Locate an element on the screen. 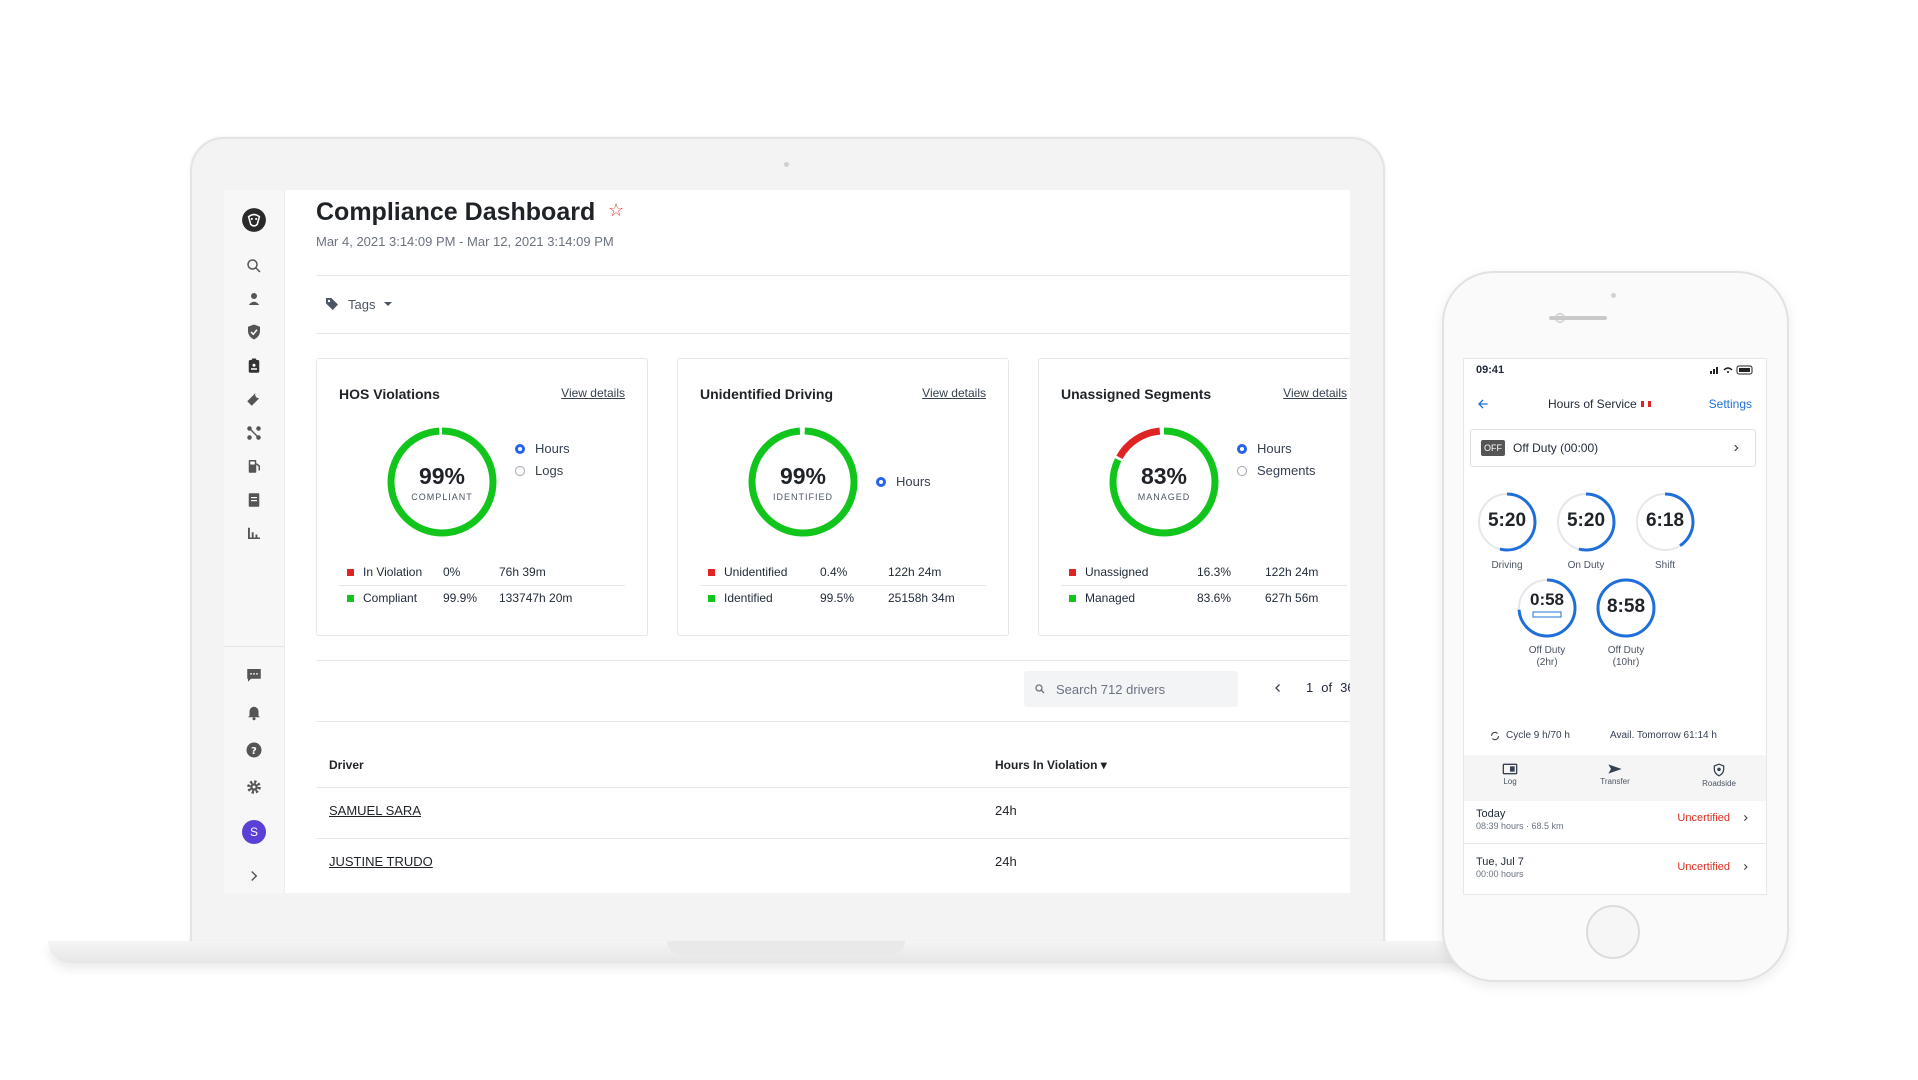 The height and width of the screenshot is (1080, 1918). battery-signal-icon is located at coordinates (1731, 370).